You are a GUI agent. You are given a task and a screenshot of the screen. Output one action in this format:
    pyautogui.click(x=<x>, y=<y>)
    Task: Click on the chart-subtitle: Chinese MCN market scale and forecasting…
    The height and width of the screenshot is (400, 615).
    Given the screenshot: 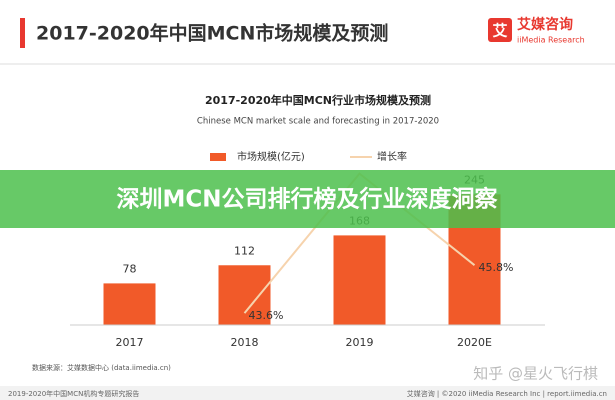 What is the action you would take?
    pyautogui.click(x=318, y=122)
    